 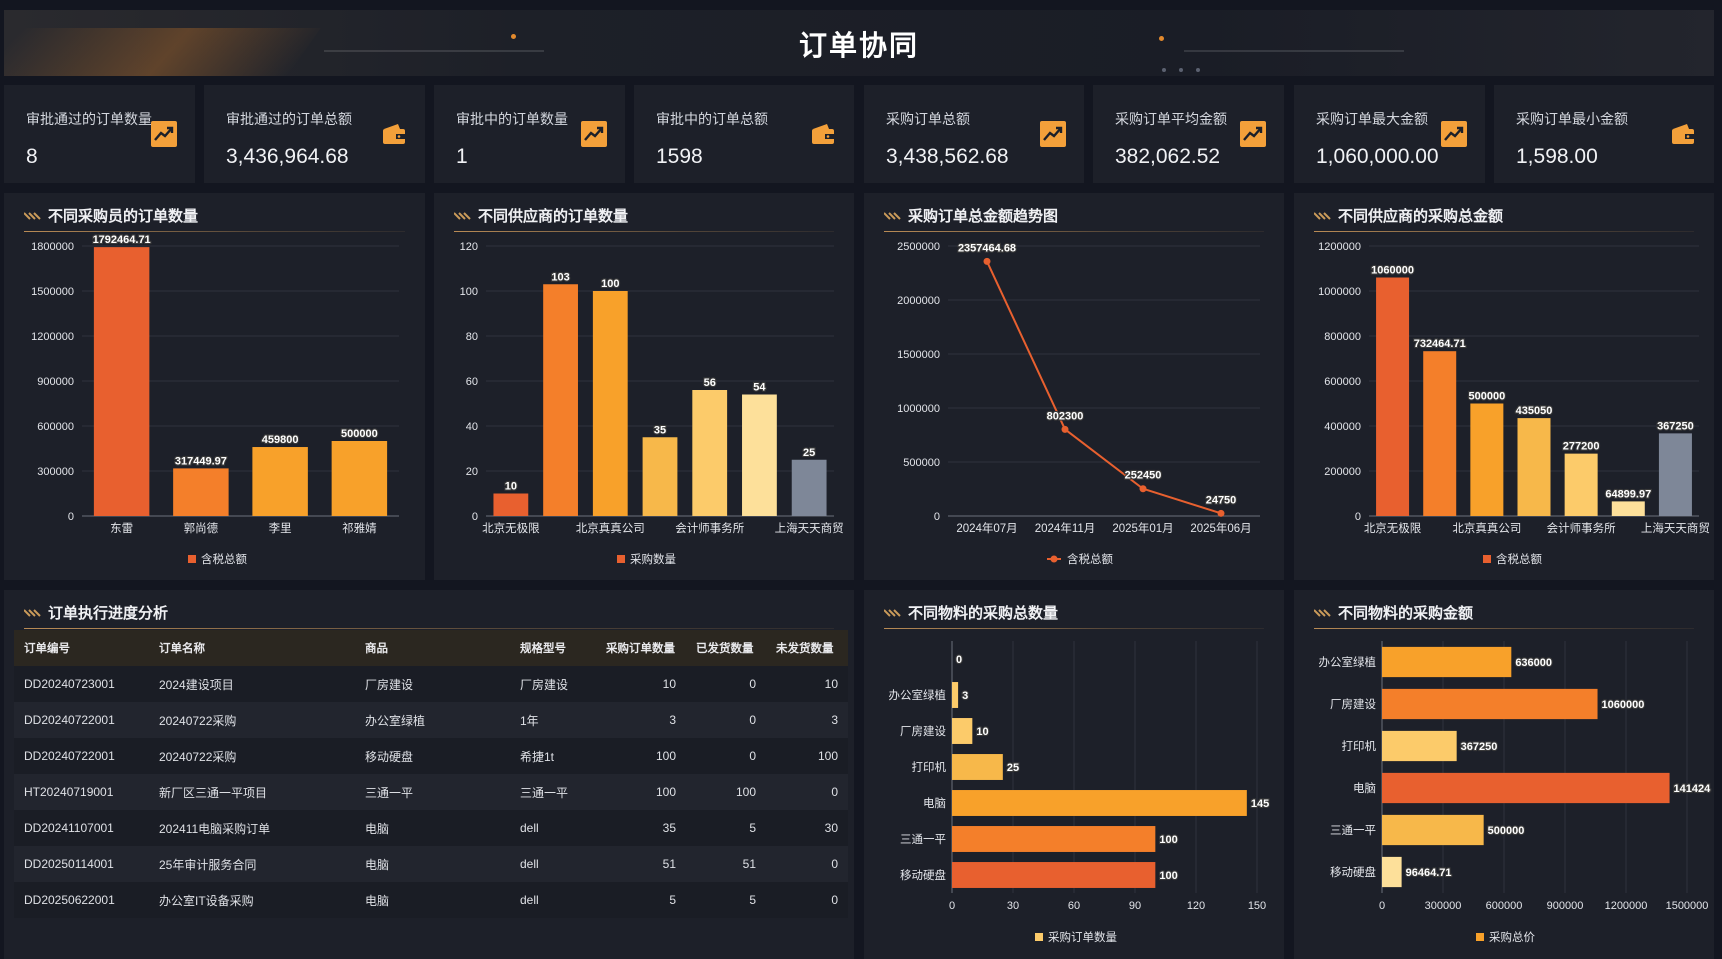 What do you see at coordinates (929, 767) in the screenshot?
I see `y-tick-label: 打印机` at bounding box center [929, 767].